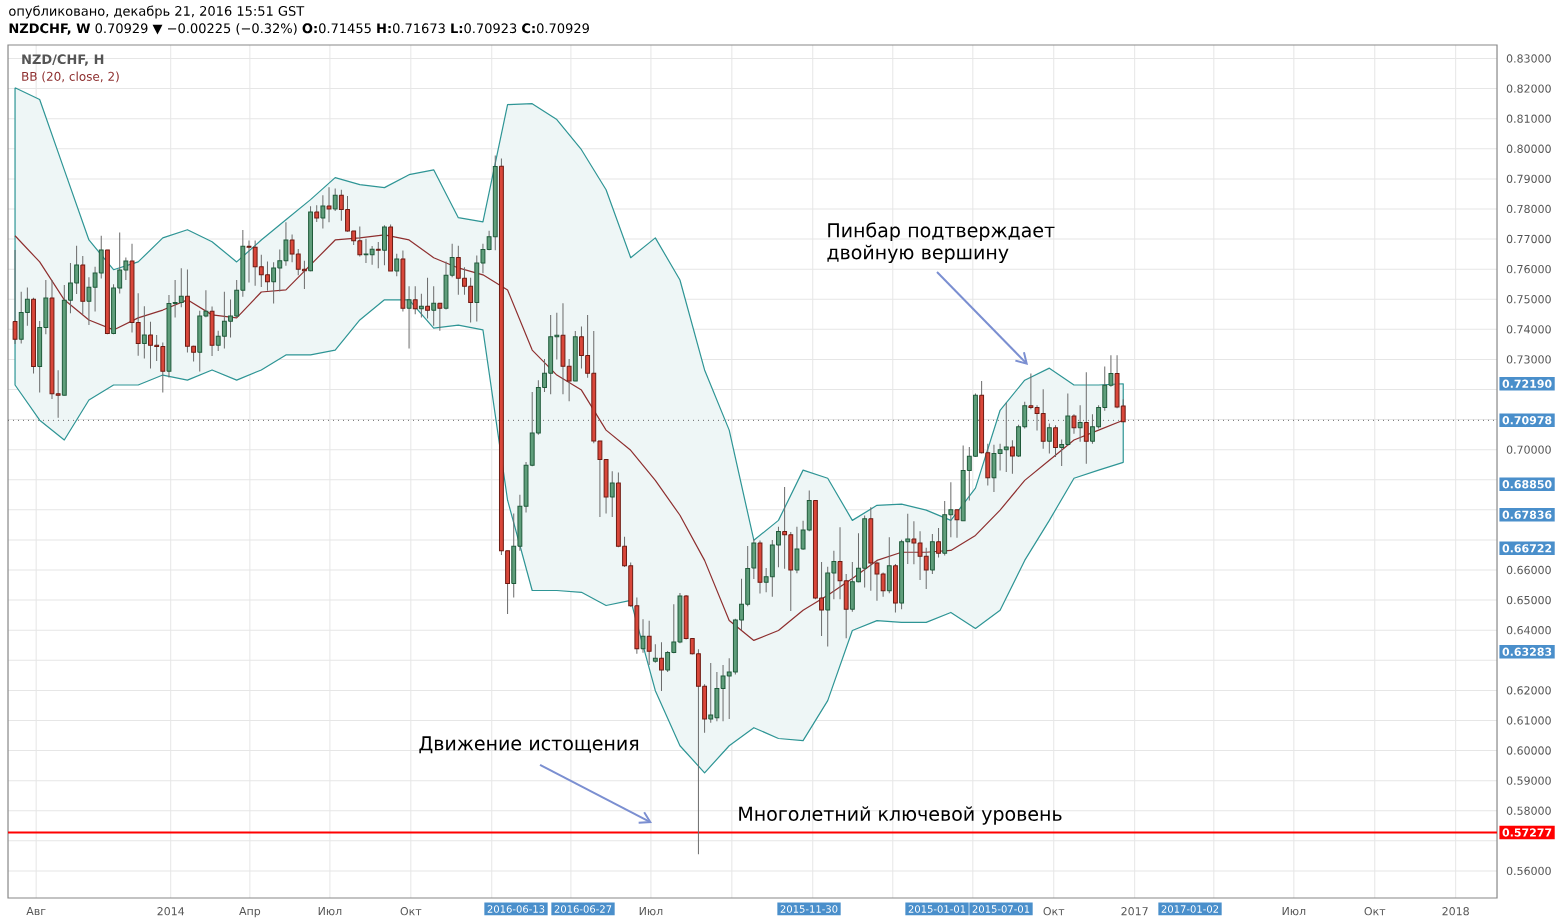 The image size is (1556, 924). What do you see at coordinates (1527, 548) in the screenshot?
I see `y-tick-label: 0.66722` at bounding box center [1527, 548].